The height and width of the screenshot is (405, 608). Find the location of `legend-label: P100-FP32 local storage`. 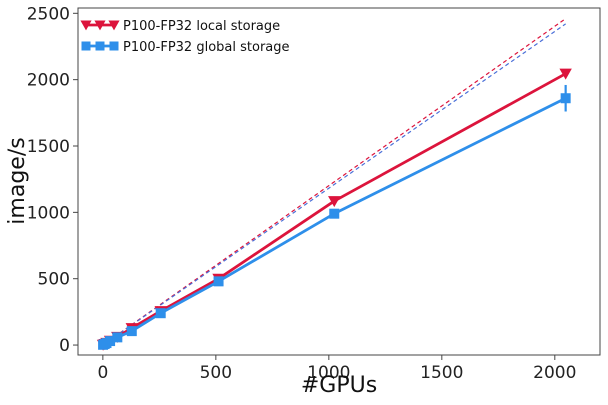

legend-label: P100-FP32 local storage is located at coordinates (201, 26).